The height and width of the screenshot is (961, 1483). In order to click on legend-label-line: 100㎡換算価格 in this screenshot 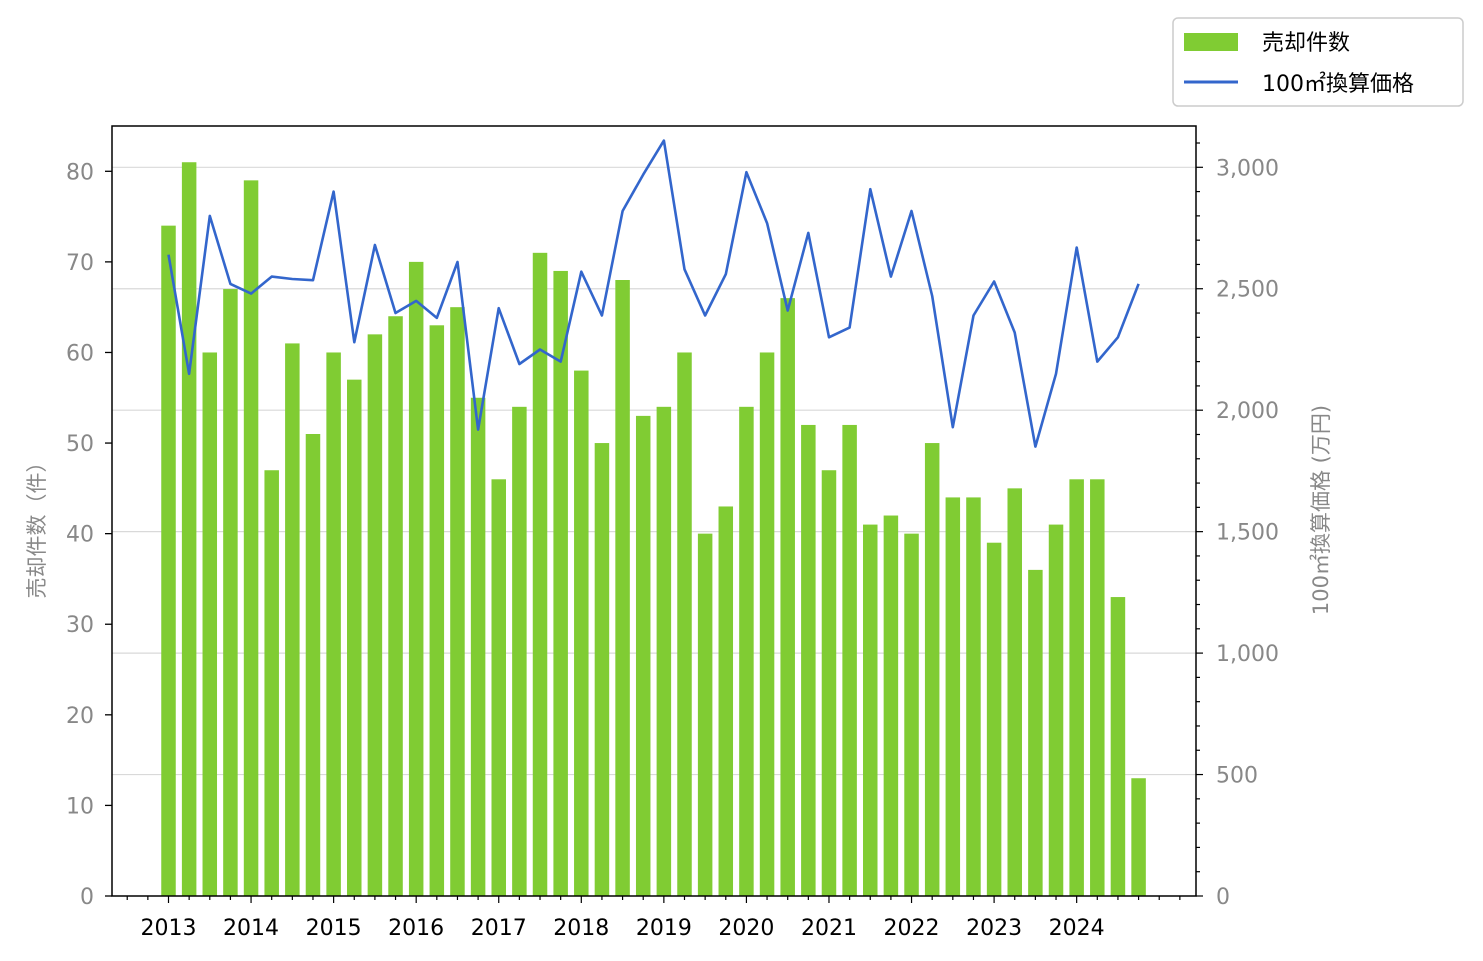, I will do `click(1338, 84)`.